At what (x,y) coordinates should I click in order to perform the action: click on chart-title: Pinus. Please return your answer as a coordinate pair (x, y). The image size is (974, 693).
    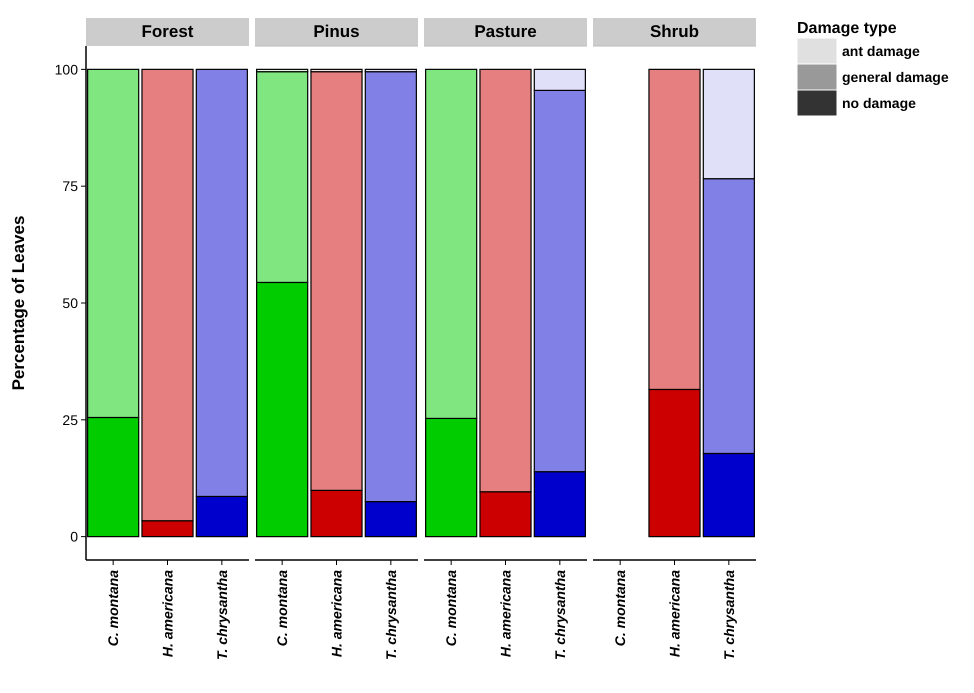
    Looking at the image, I should click on (336, 31).